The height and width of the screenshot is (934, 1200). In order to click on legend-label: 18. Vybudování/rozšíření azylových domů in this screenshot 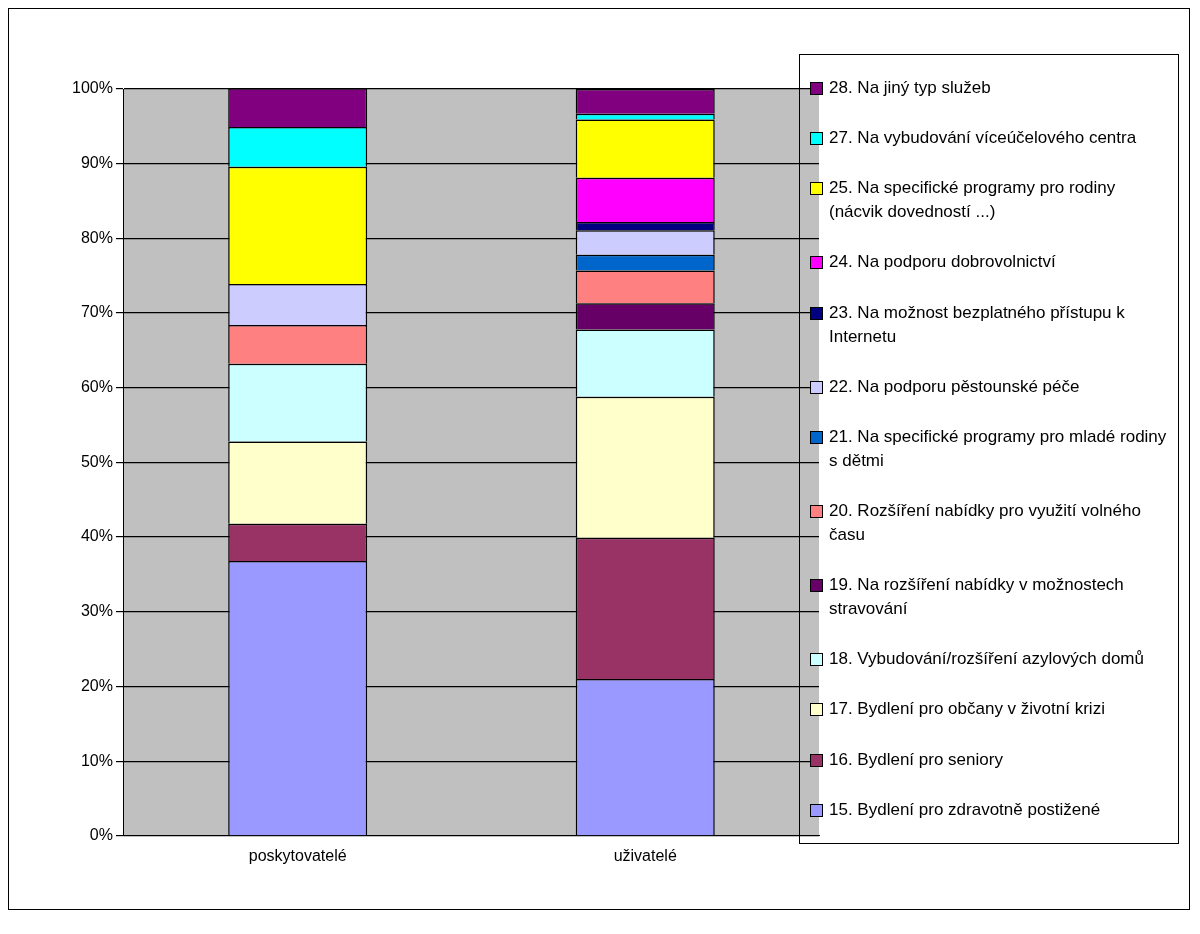, I will do `click(986, 659)`.